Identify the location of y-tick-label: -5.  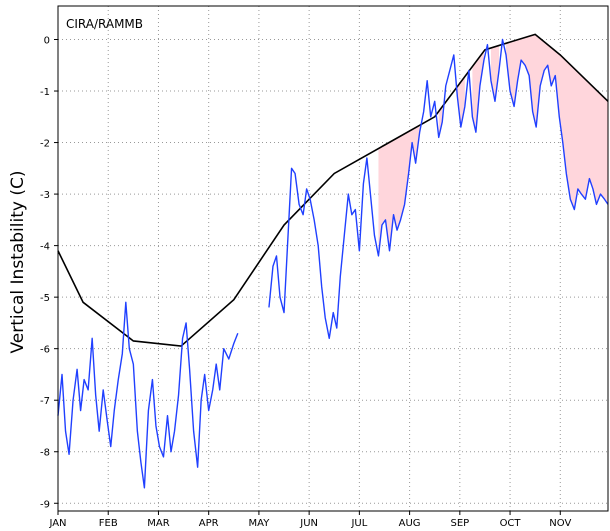
(45, 298).